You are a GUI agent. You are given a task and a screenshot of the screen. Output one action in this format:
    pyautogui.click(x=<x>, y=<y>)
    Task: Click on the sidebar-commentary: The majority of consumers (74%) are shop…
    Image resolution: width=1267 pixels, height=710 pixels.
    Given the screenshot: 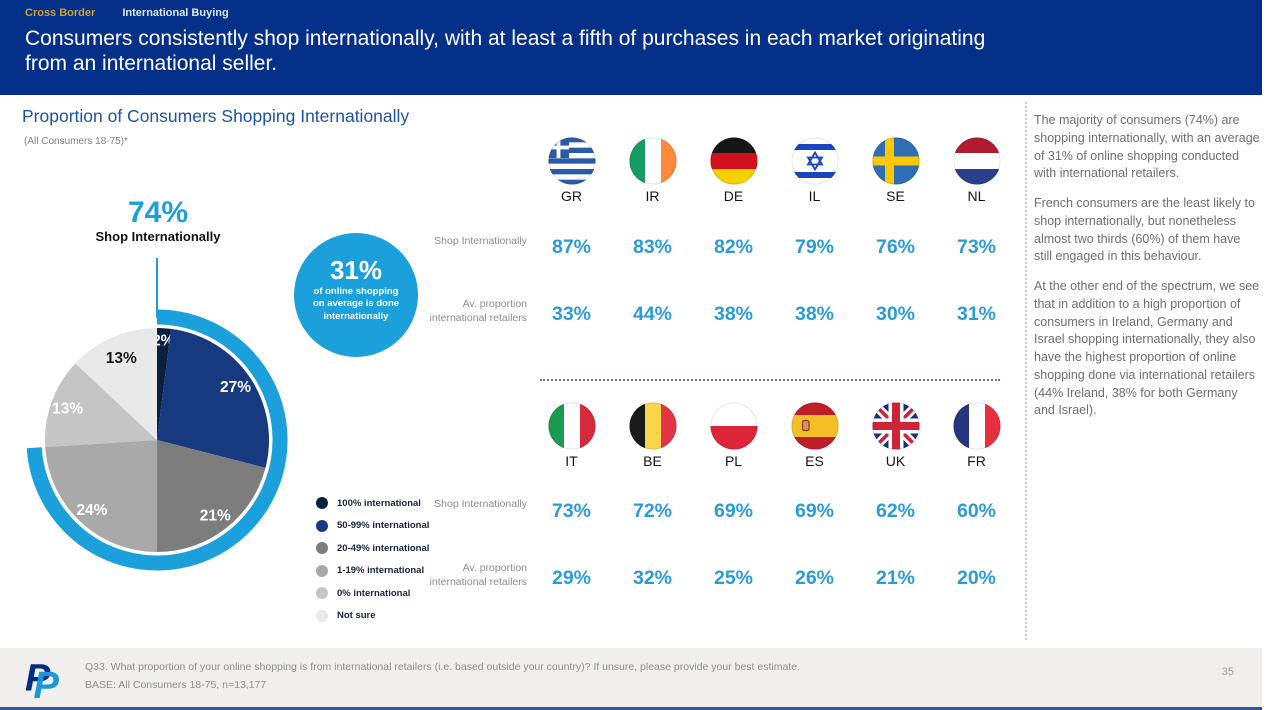 What is the action you would take?
    pyautogui.click(x=1147, y=272)
    